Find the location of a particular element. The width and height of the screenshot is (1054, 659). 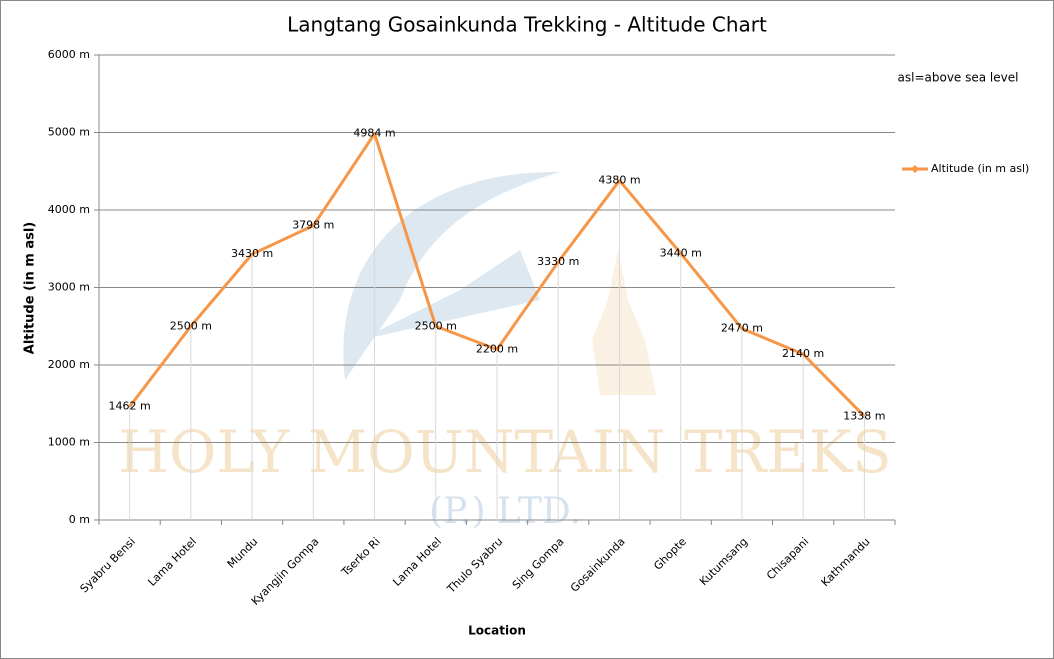

data-label: 3798 m is located at coordinates (313, 225).